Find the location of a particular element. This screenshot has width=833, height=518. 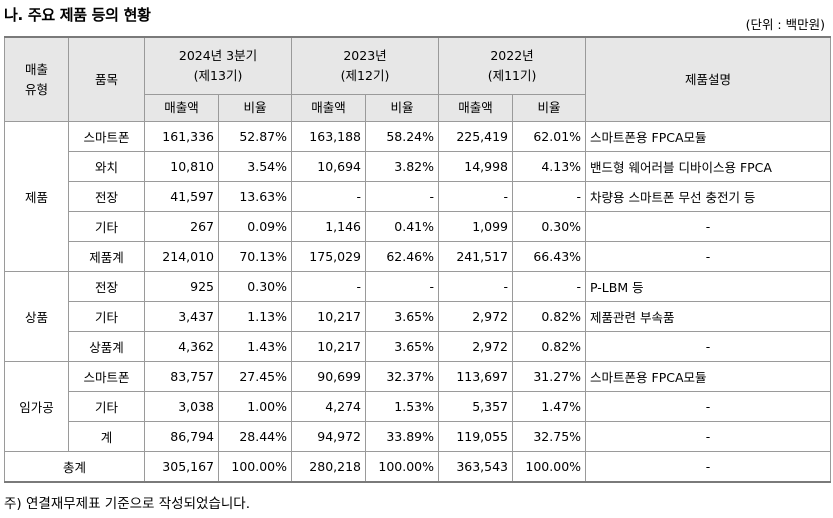

description-cell: 차량용 스마트폰 무선 충전기 등 is located at coordinates (708, 196).